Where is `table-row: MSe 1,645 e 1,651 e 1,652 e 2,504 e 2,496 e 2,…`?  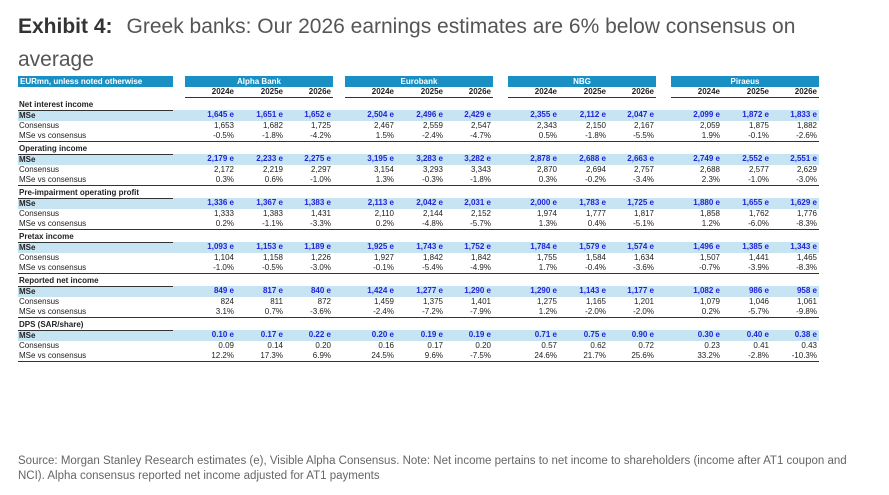 table-row: MSe 1,645 e 1,651 e 1,652 e 2,504 e 2,496 e 2,… is located at coordinates (418, 115).